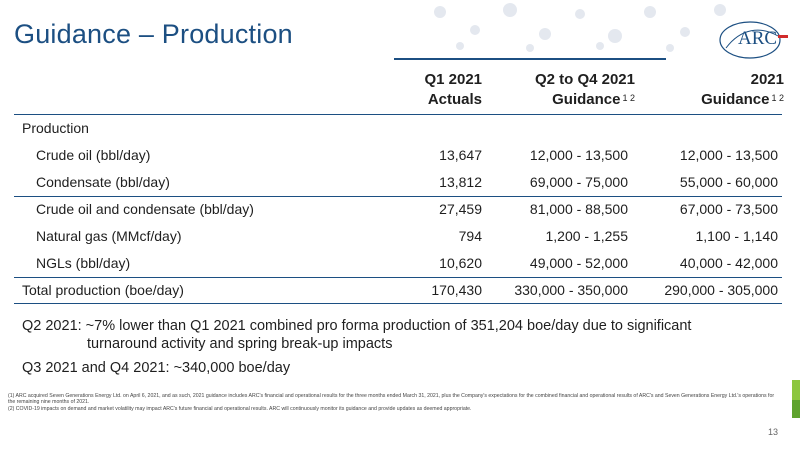 The image size is (800, 450). What do you see at coordinates (417, 90) in the screenshot?
I see `column-header-q1-2021: Q1 2021 Actuals` at bounding box center [417, 90].